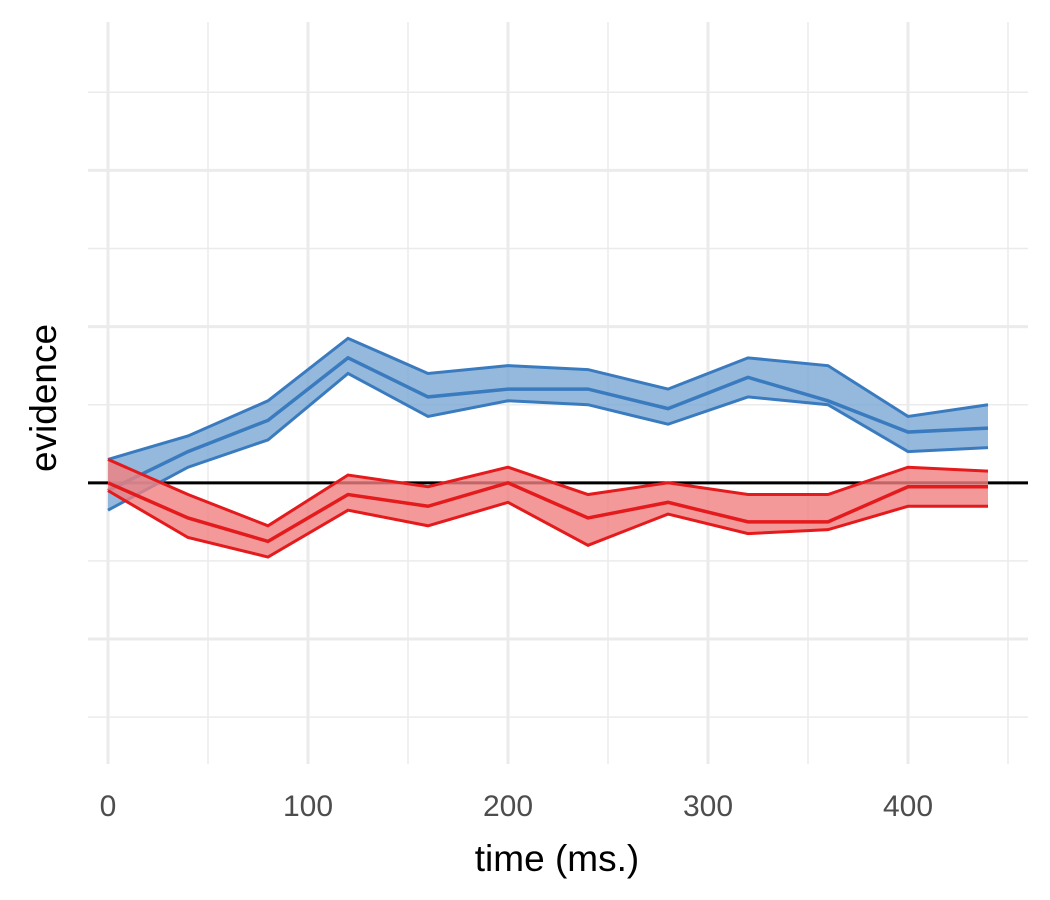 This screenshot has height=900, width=1050. What do you see at coordinates (908, 806) in the screenshot?
I see `x-tick-label: 400` at bounding box center [908, 806].